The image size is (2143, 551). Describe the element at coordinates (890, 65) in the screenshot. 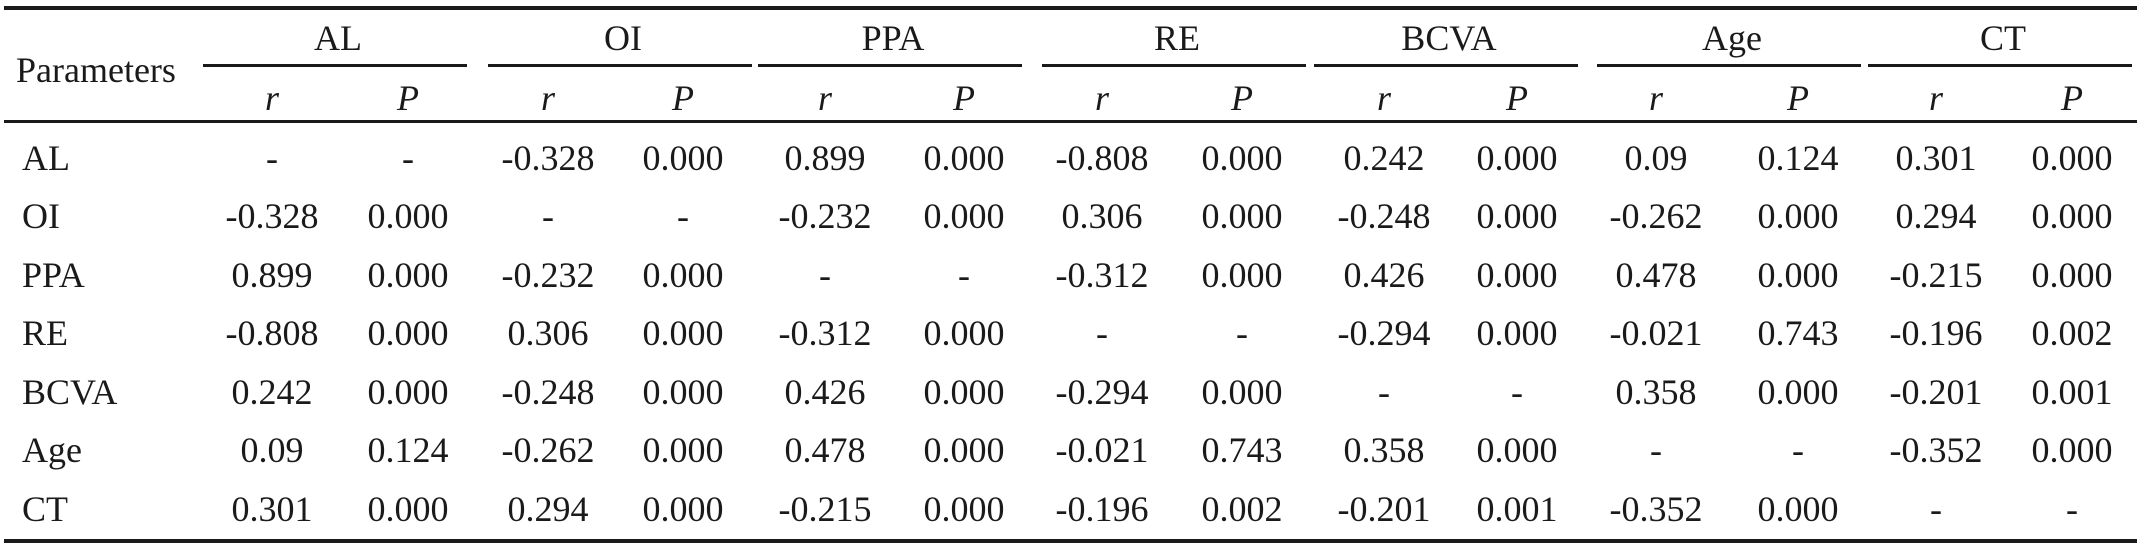

I see `group-rule-ppa` at that location.